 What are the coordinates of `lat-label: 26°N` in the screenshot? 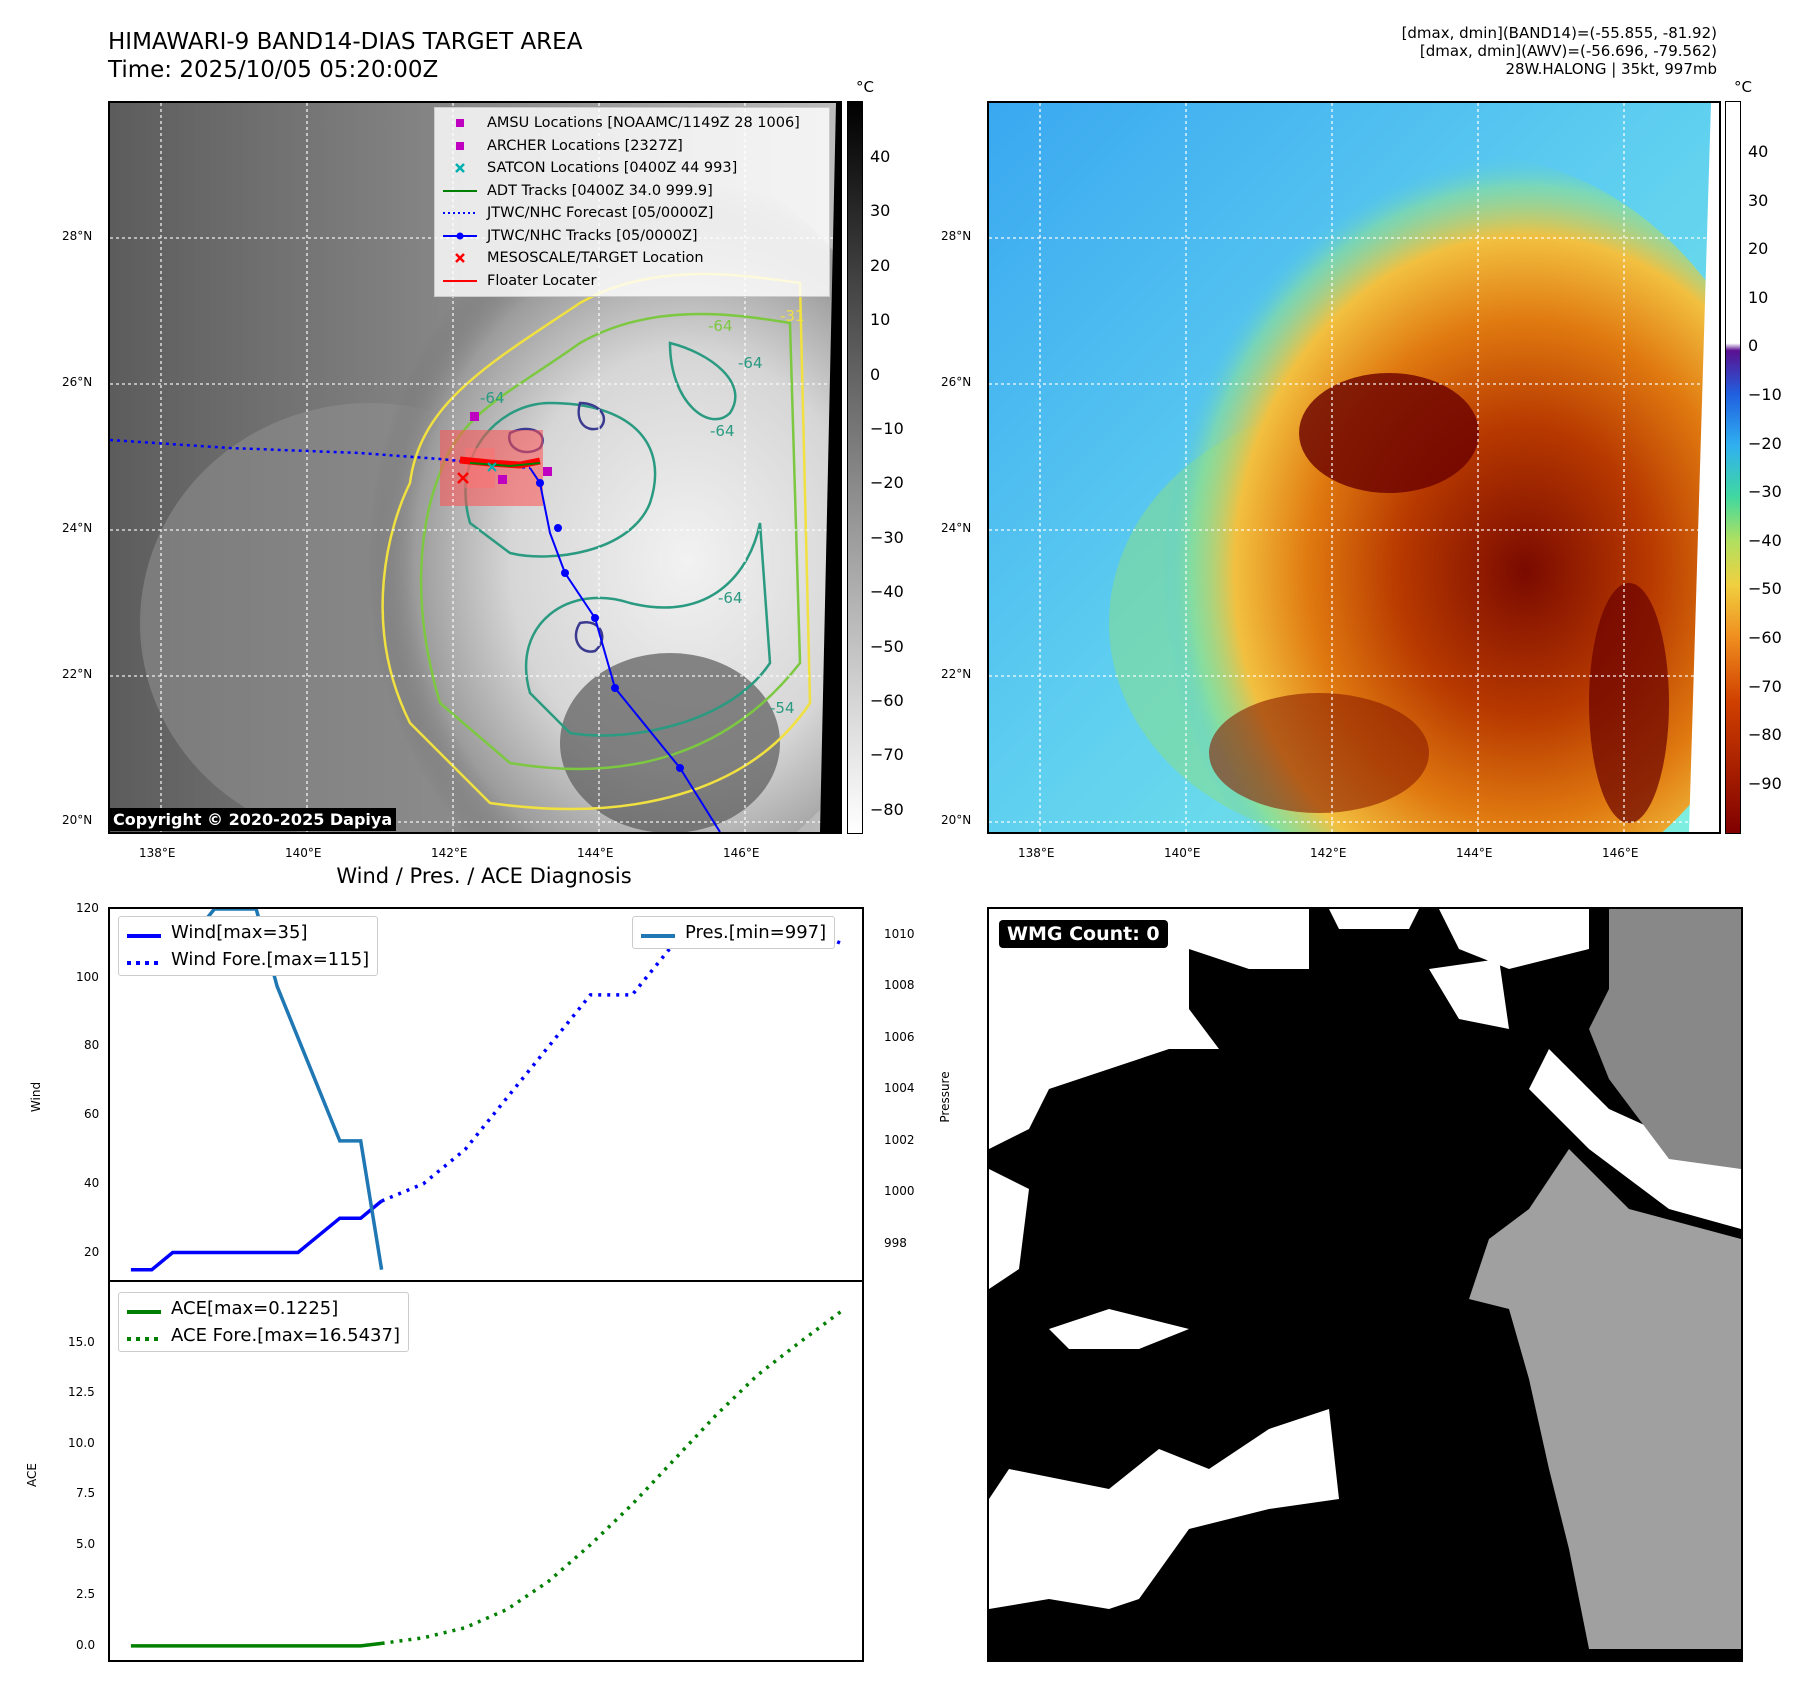 It's located at (956, 382).